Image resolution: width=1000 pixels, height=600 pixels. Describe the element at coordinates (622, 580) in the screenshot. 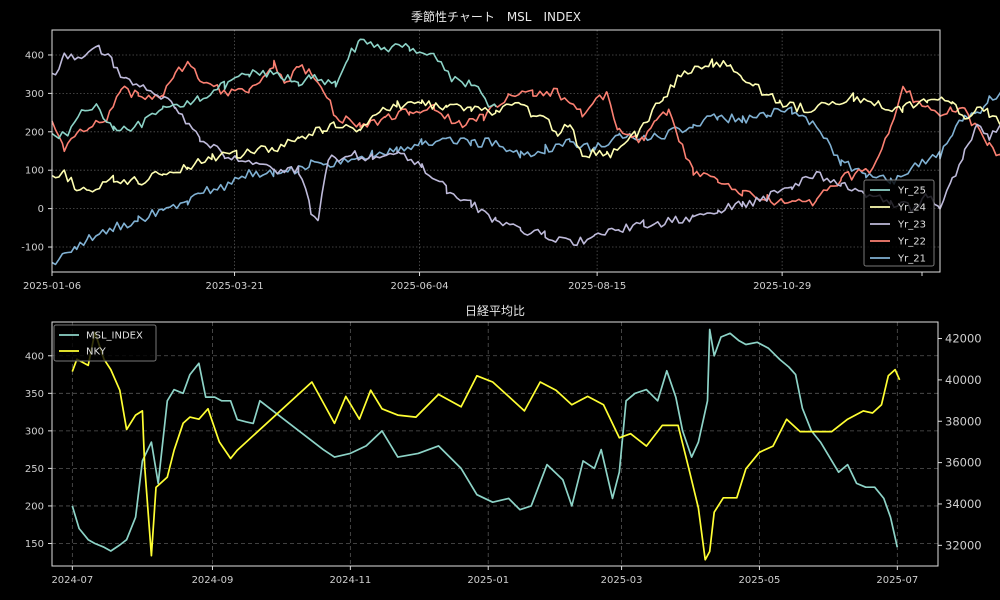

I see `x-tick-label: 2025-03` at that location.